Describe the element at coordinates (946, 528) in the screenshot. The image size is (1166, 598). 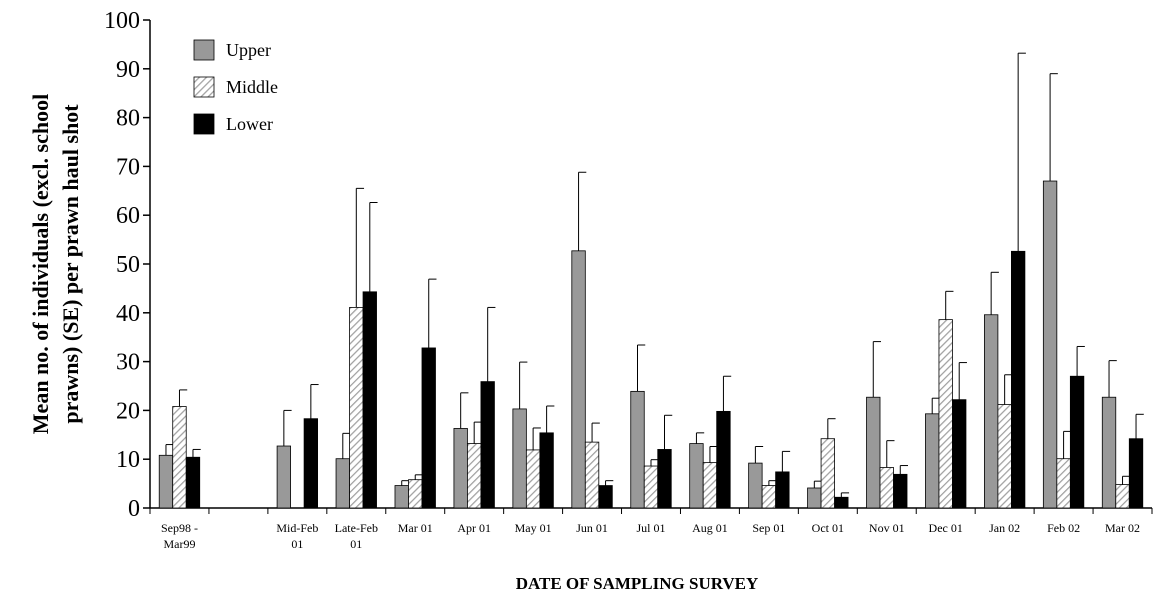
I see `x-tick-label: Dec 01` at that location.